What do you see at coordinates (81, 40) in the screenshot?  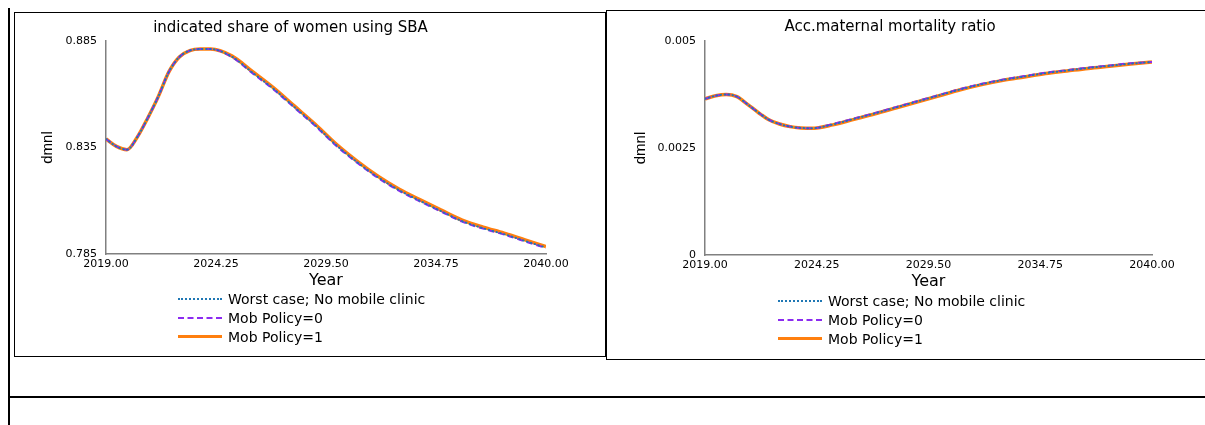 I see `y-tick-label: 0.885` at bounding box center [81, 40].